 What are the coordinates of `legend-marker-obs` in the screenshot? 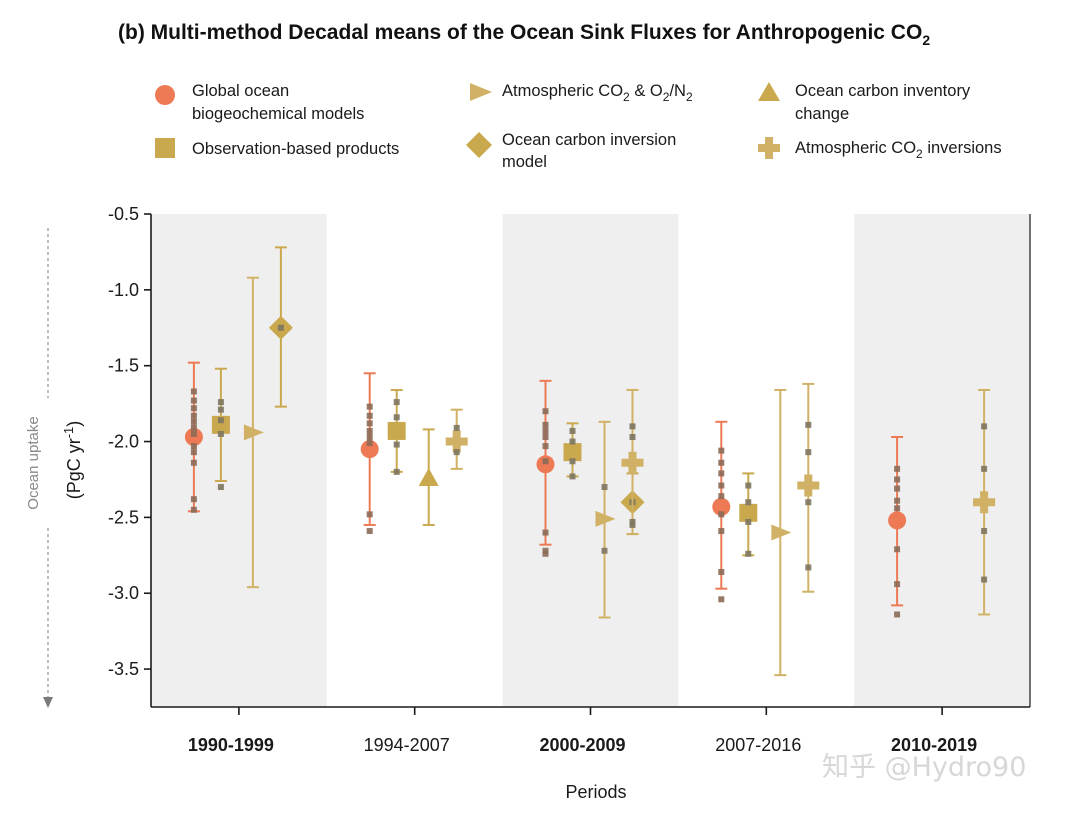 It's located at (165, 148).